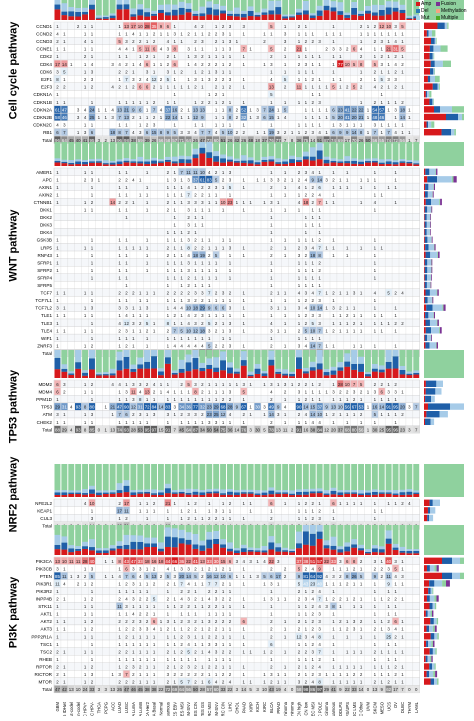  What do you see at coordinates (140, 26) in the screenshot?
I see `cell-value: 10` at bounding box center [140, 26].